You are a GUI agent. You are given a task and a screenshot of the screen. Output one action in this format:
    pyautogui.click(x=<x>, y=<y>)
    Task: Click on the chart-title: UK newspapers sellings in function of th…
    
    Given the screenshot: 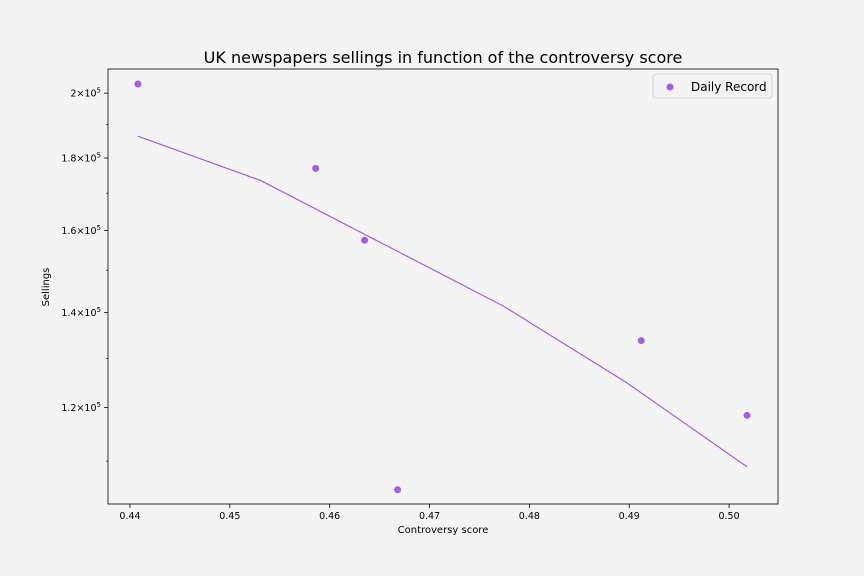 What is the action you would take?
    pyautogui.click(x=443, y=57)
    